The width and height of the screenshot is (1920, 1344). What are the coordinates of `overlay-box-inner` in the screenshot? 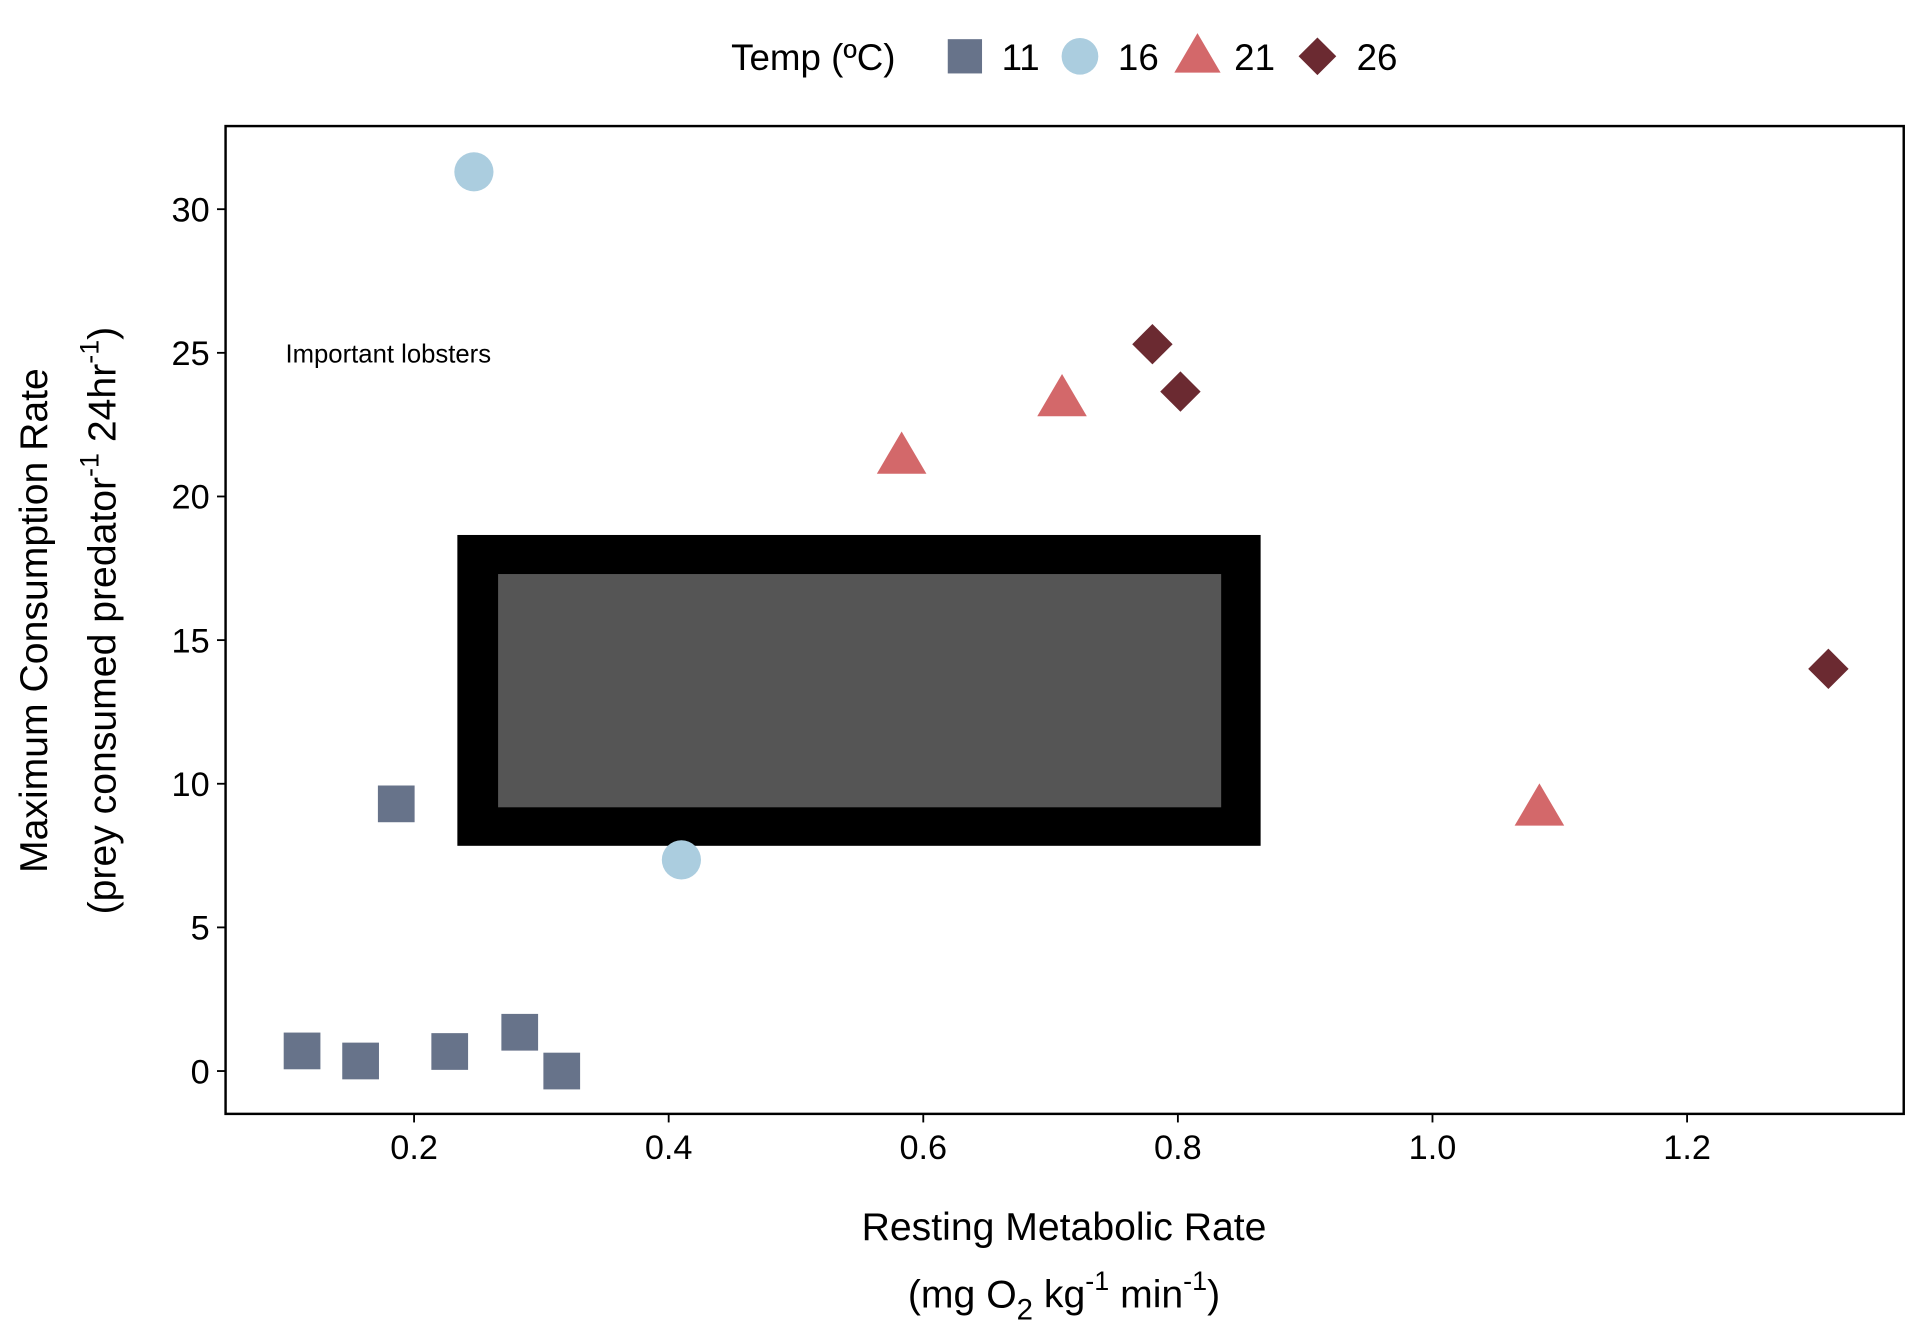 It's located at (860, 691).